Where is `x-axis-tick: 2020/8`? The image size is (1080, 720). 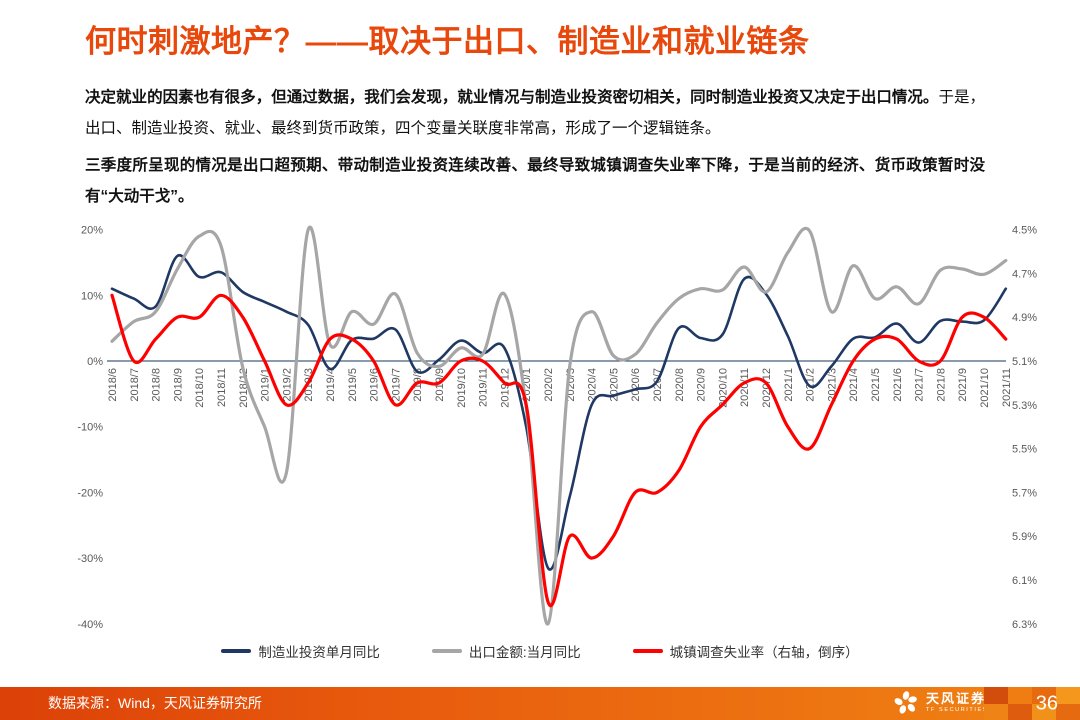
x-axis-tick: 2020/8 is located at coordinates (680, 385).